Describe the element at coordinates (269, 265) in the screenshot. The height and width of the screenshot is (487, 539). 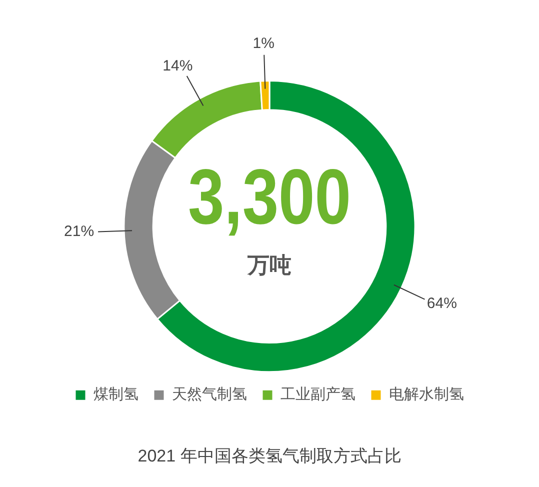
I see `text: 万吨` at that location.